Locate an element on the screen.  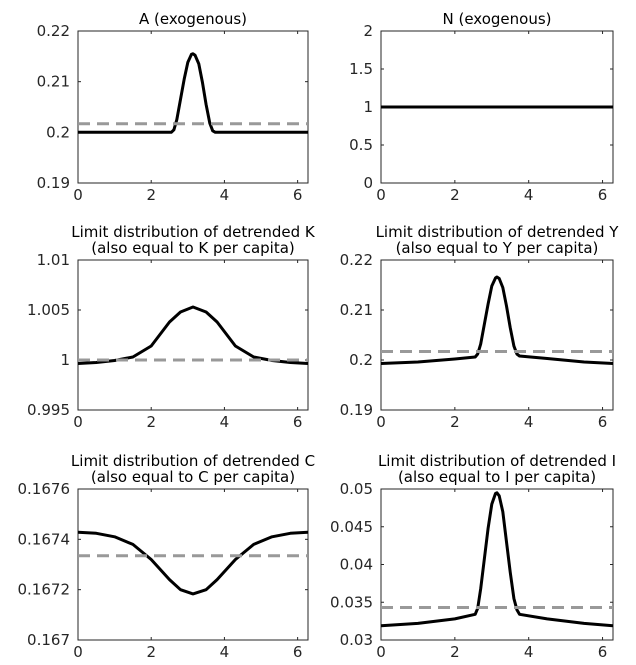
y-tick-label: 0.03 is located at coordinates (356, 640).